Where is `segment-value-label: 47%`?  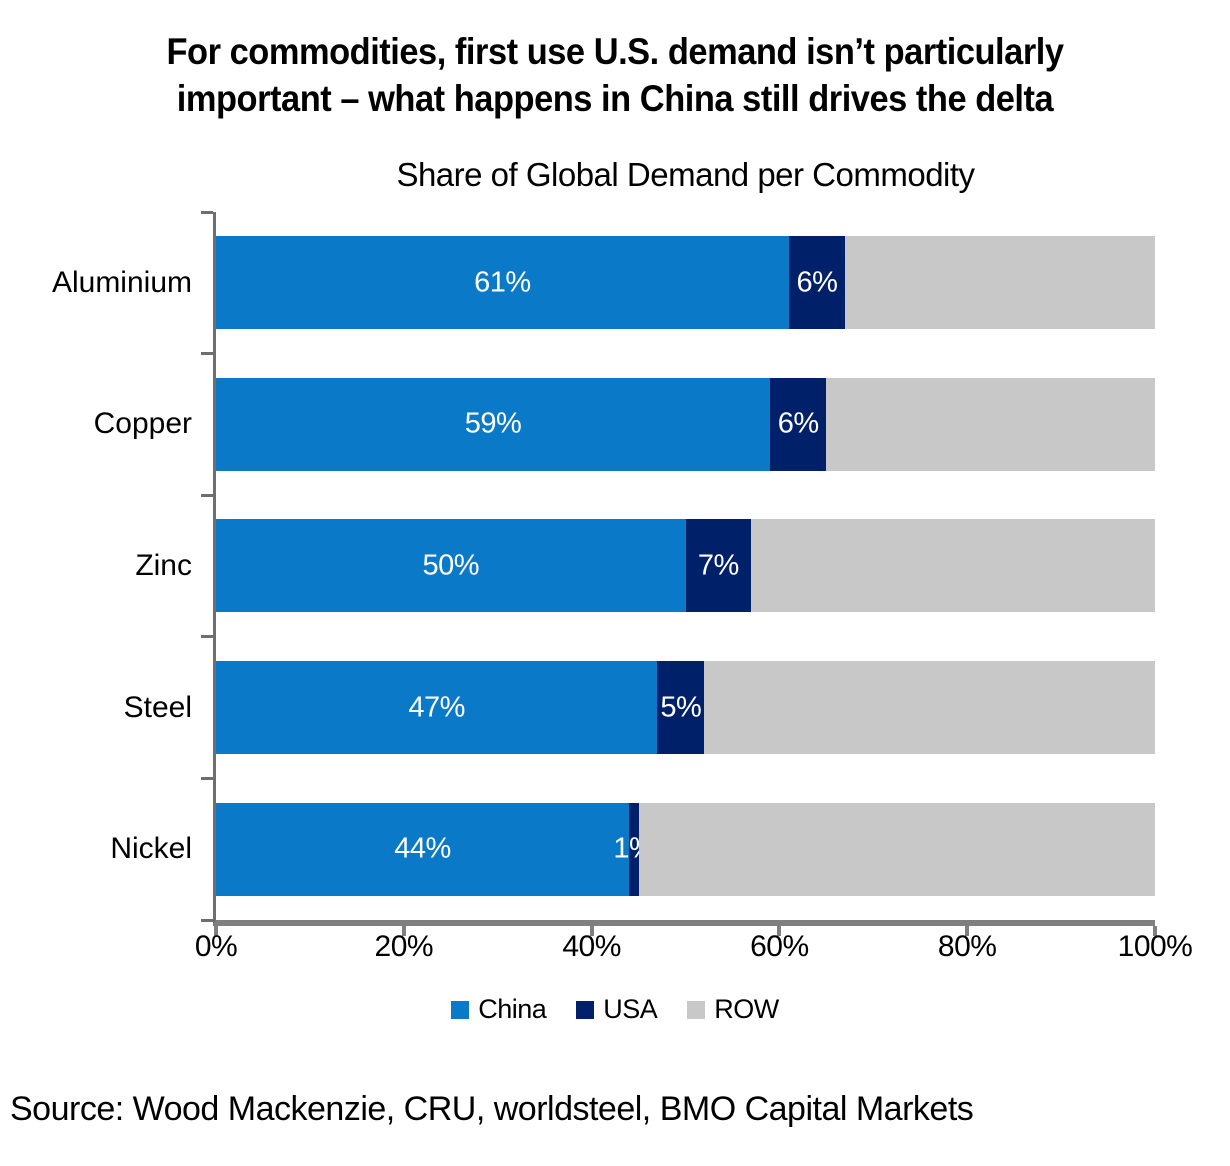 segment-value-label: 47% is located at coordinates (436, 707).